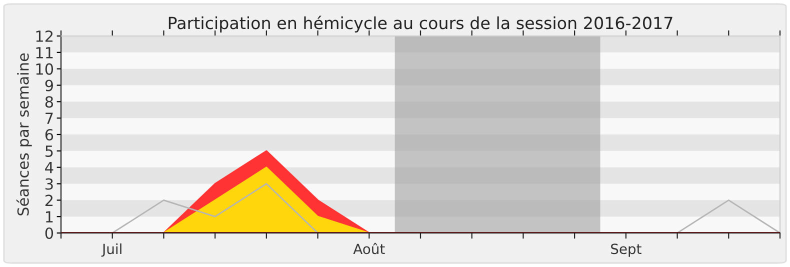 This screenshot has width=790, height=267. What do you see at coordinates (45, 69) in the screenshot?
I see `y-tick-label: 10` at bounding box center [45, 69].